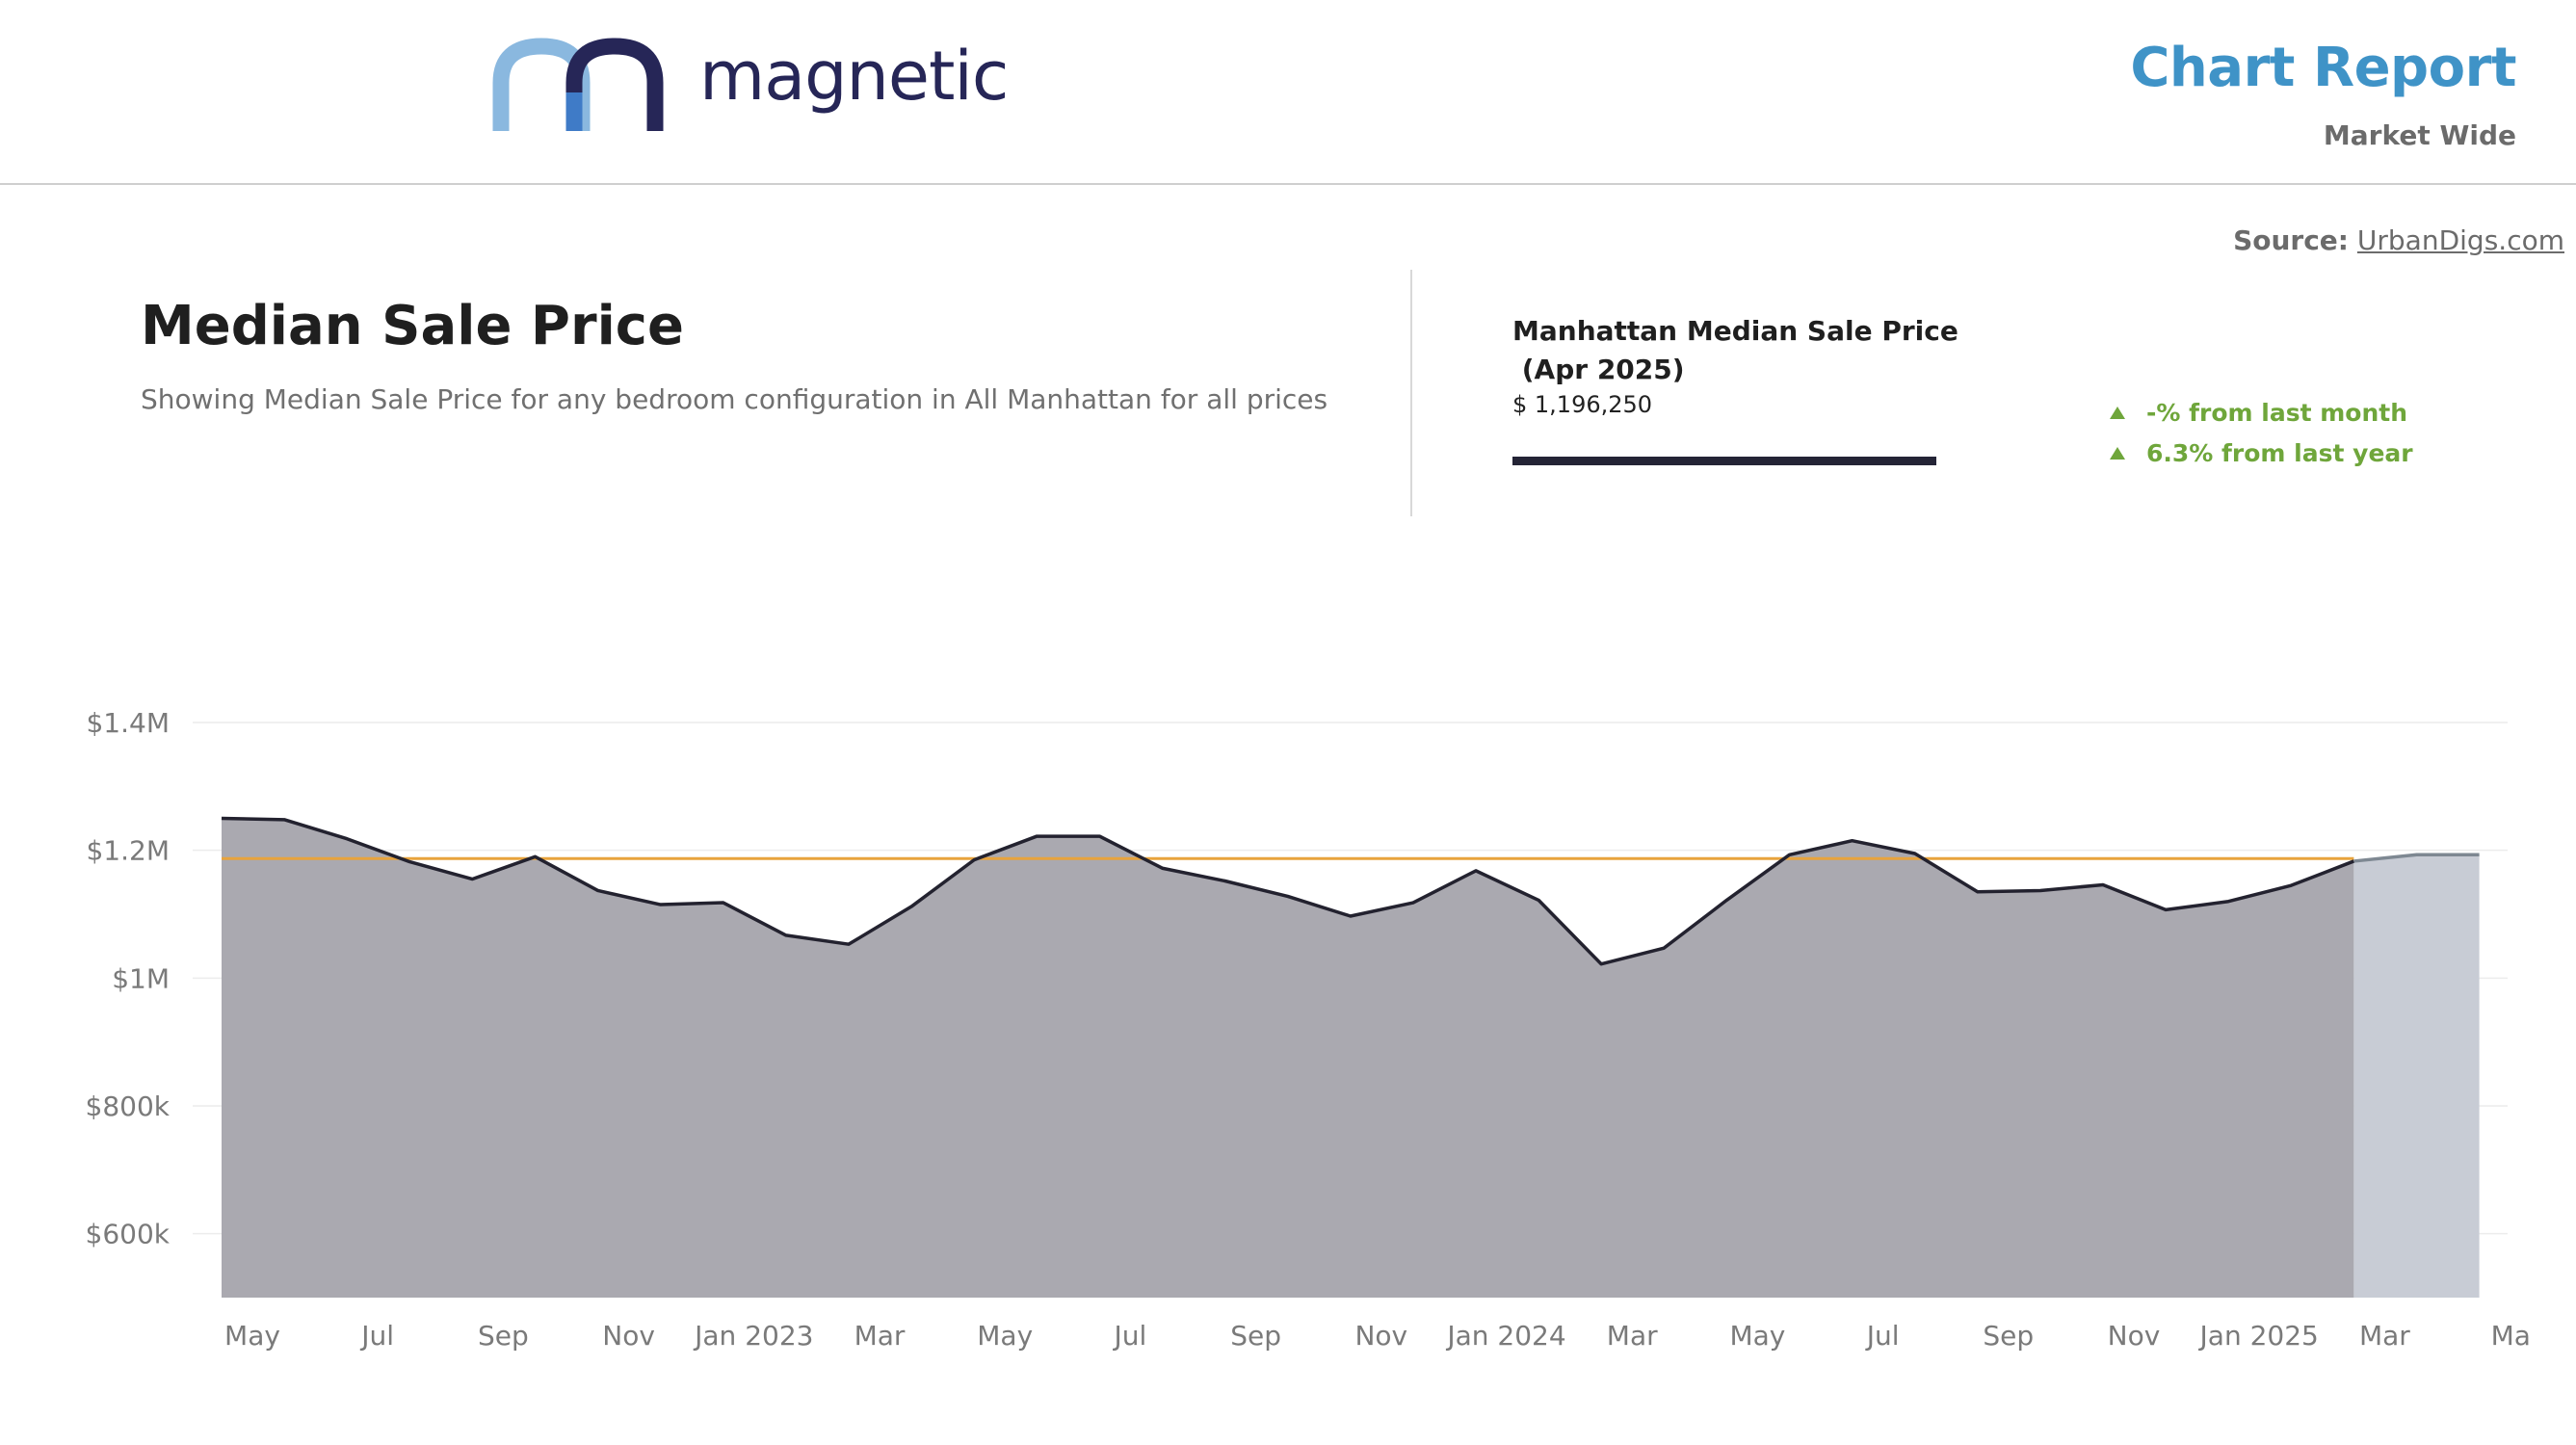  I want to click on area-fill-projection, so click(2416, 1076).